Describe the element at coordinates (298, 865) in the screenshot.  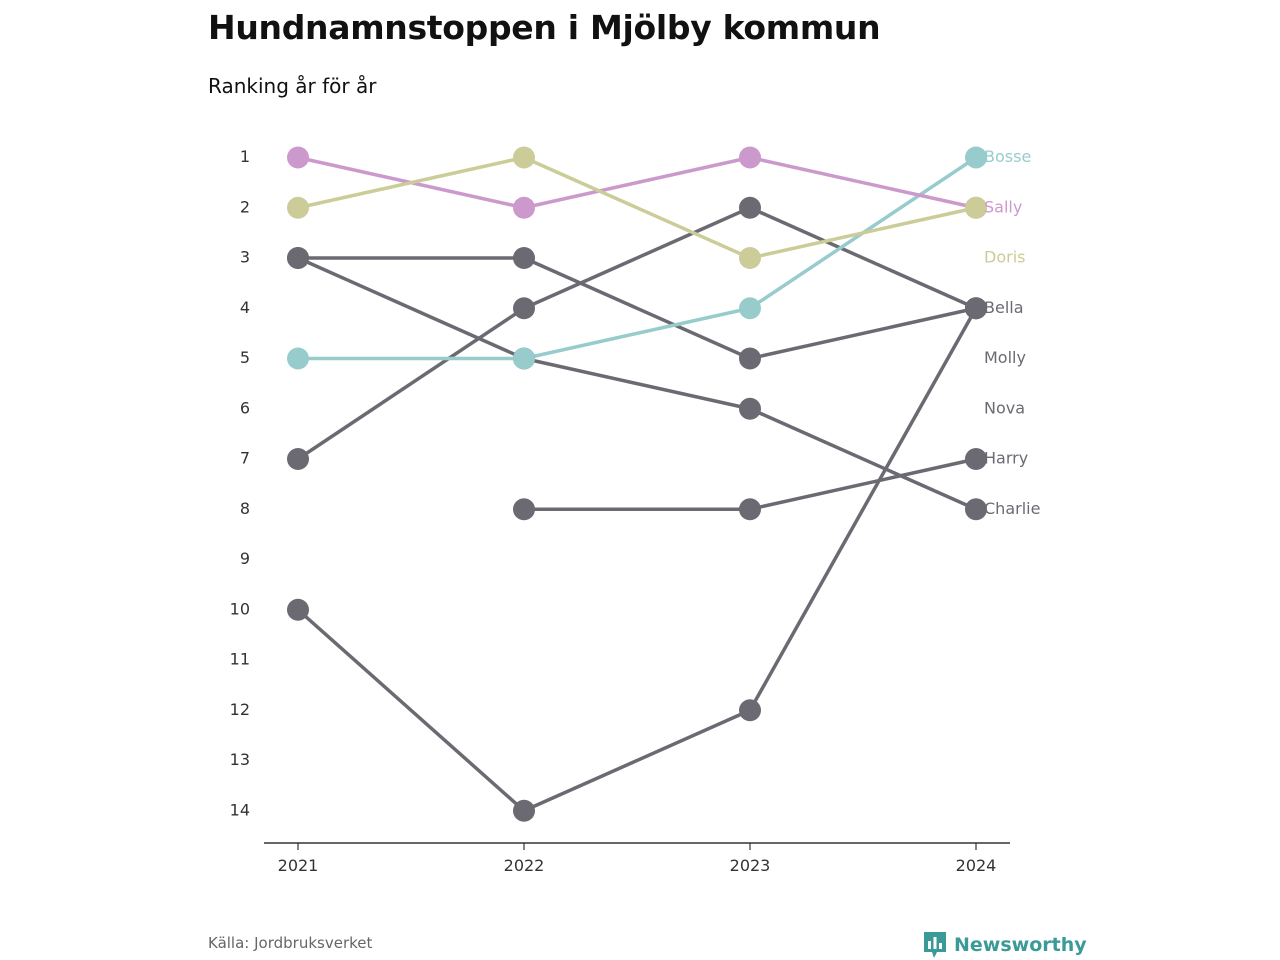
I see `x-tick-label: 2021` at that location.